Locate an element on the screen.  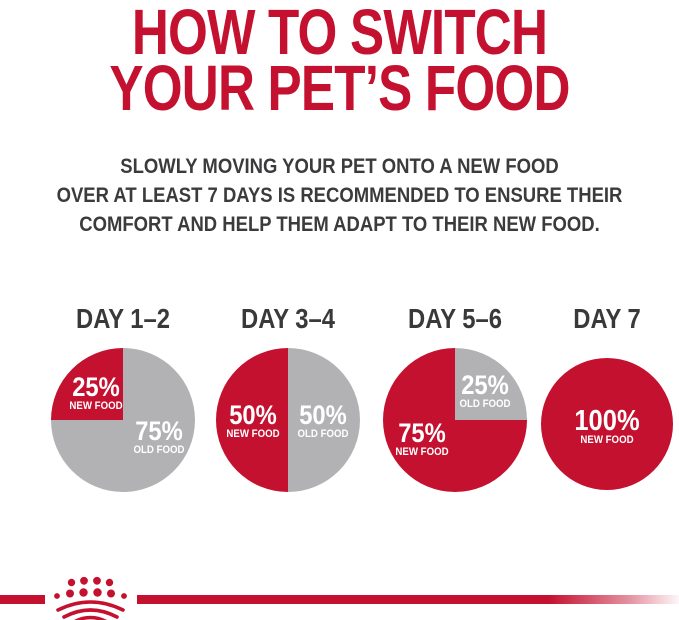
day-label: DAY 5–6 is located at coordinates (455, 318).